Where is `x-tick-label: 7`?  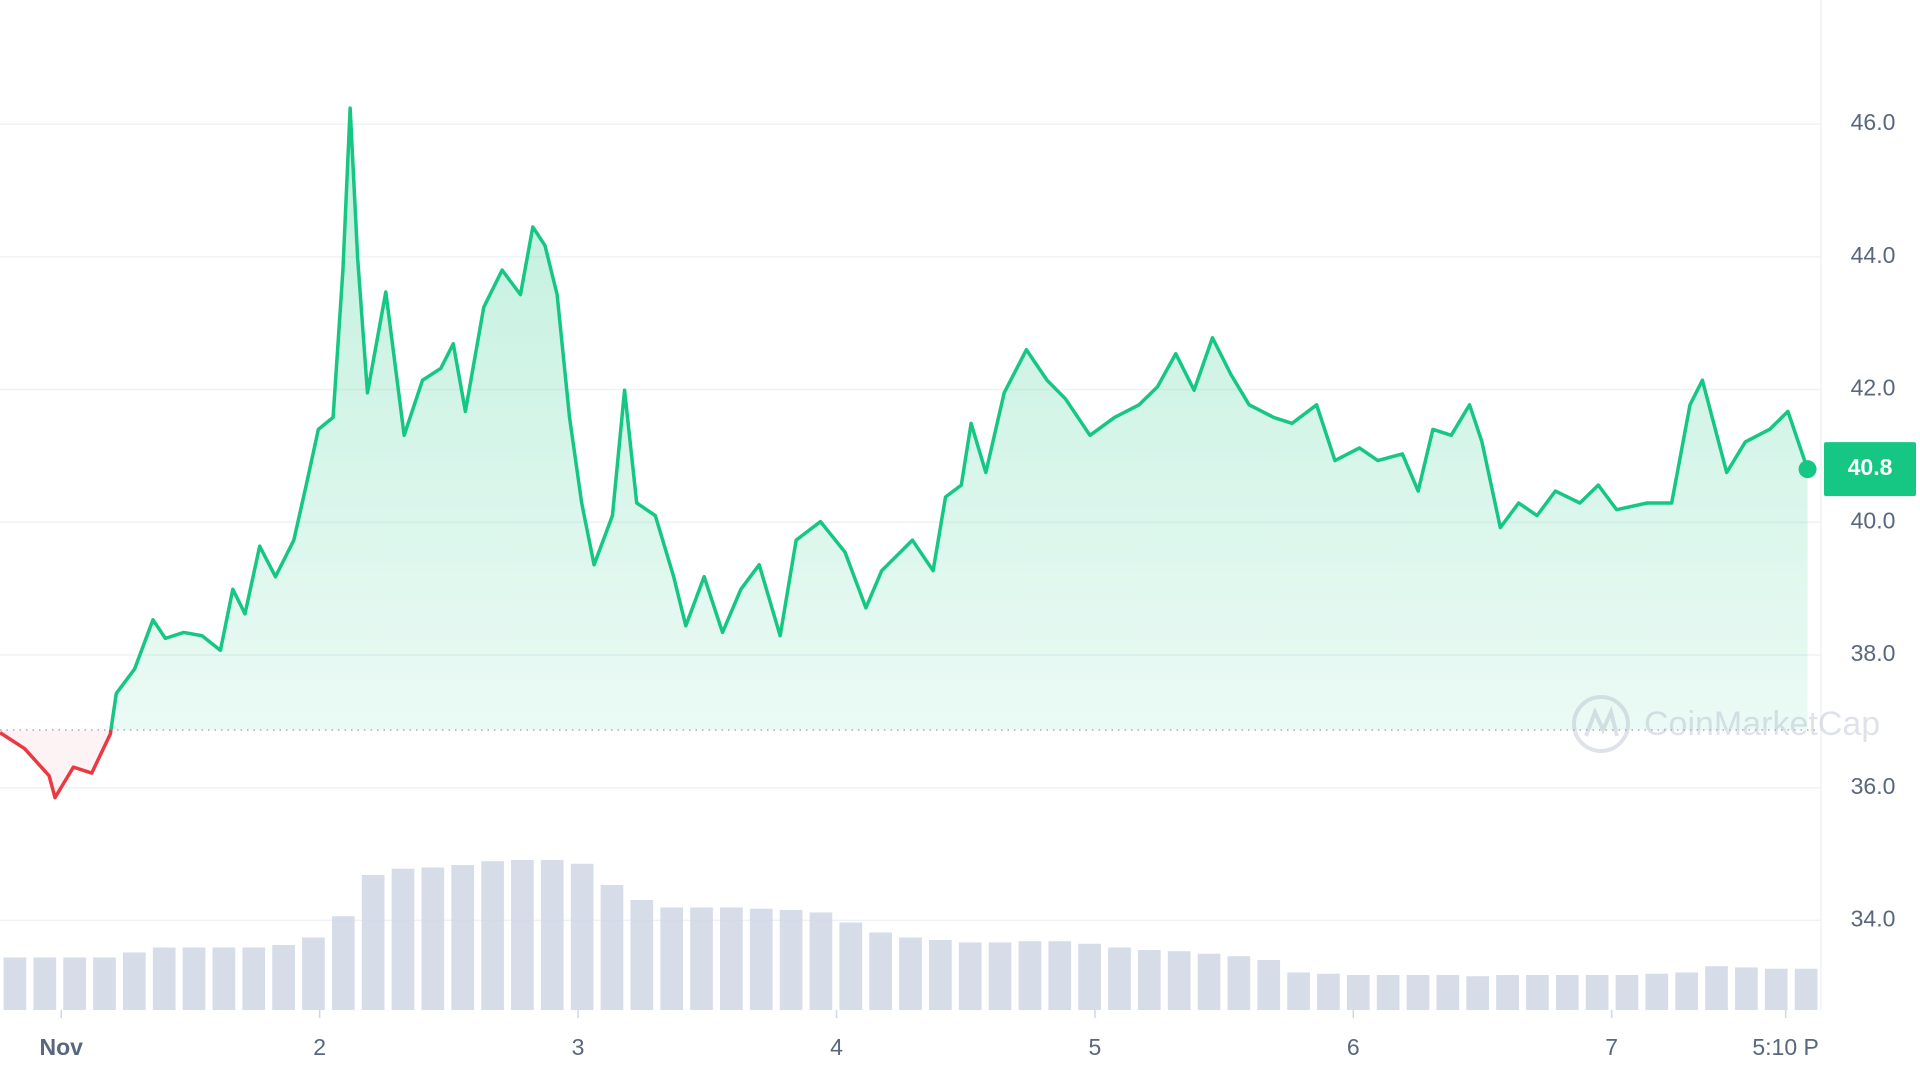
x-tick-label: 7 is located at coordinates (1611, 1047).